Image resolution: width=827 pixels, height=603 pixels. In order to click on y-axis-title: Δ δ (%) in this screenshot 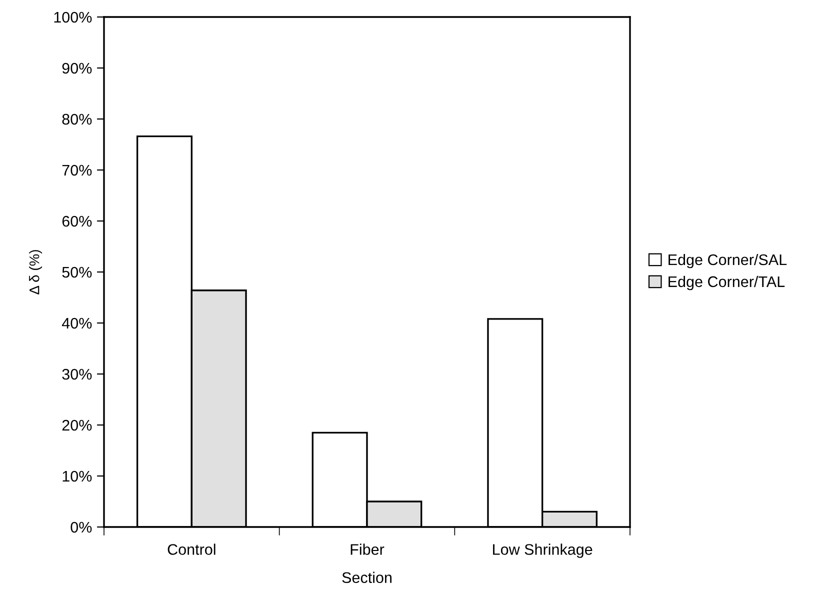, I will do `click(35, 272)`.